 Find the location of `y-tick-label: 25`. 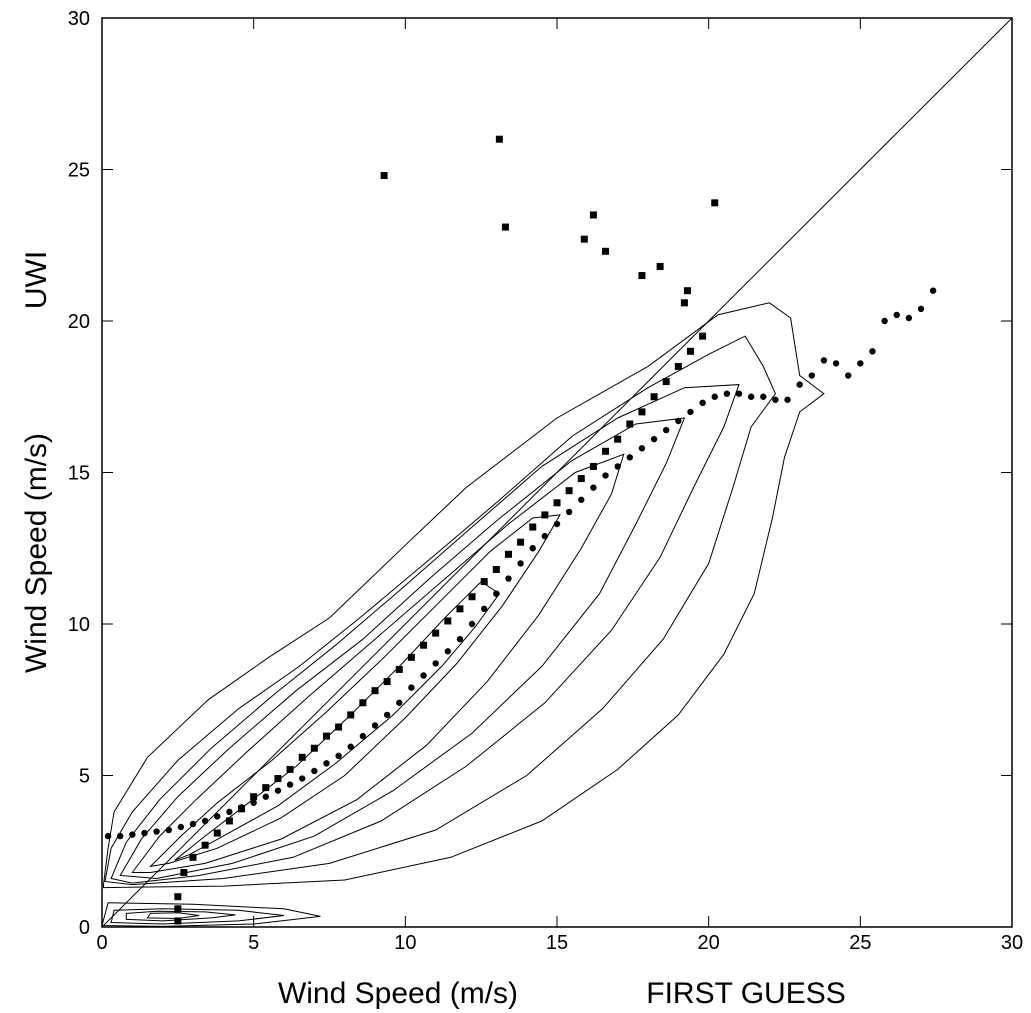

y-tick-label: 25 is located at coordinates (79, 171).